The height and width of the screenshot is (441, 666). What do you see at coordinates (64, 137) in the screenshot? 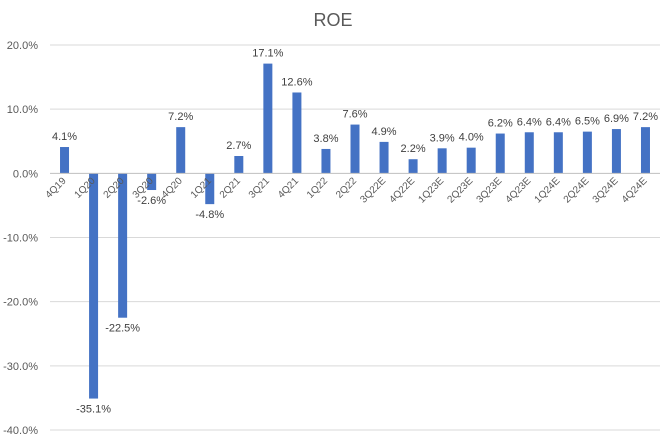
I see `data-label: 4.1%` at bounding box center [64, 137].